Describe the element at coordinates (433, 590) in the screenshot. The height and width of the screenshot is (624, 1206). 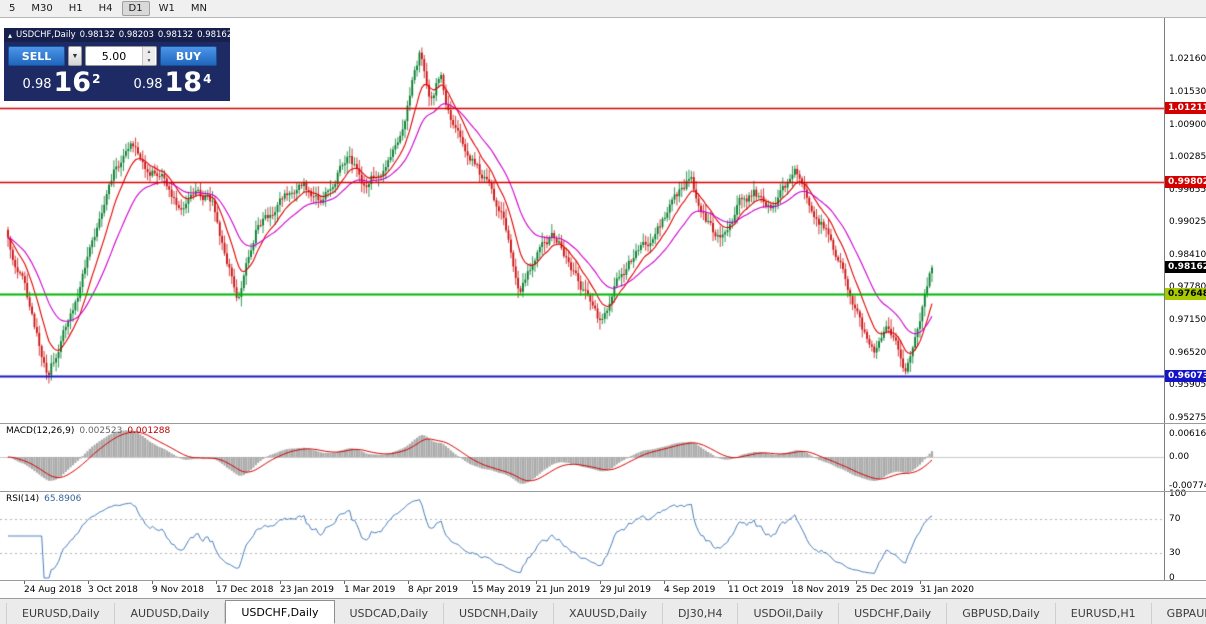
I see `date-label: 8 Apr 2019` at that location.